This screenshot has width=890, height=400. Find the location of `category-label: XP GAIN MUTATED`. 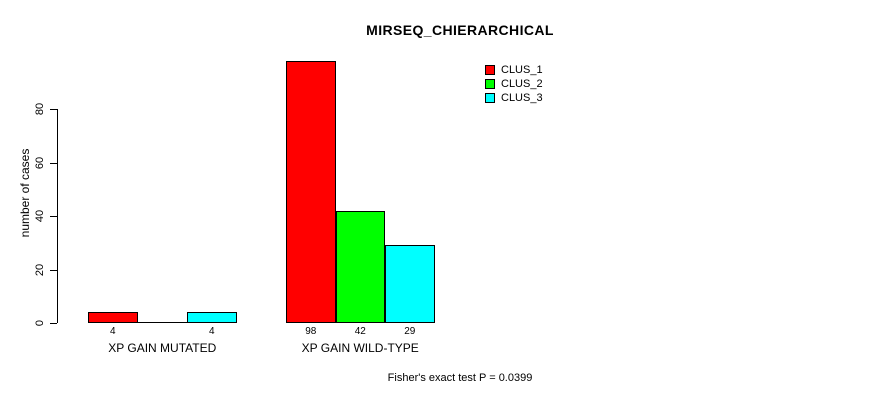

category-label: XP GAIN MUTATED is located at coordinates (162, 348).